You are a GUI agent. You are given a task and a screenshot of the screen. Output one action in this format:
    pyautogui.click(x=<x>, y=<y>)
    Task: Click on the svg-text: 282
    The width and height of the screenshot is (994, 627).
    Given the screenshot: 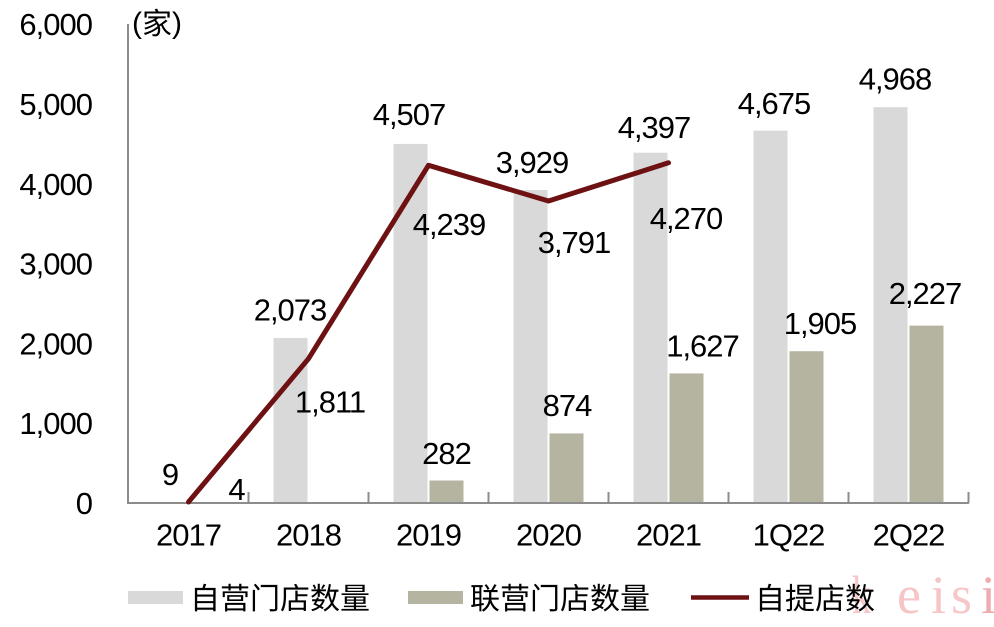 What is the action you would take?
    pyautogui.click(x=446, y=453)
    